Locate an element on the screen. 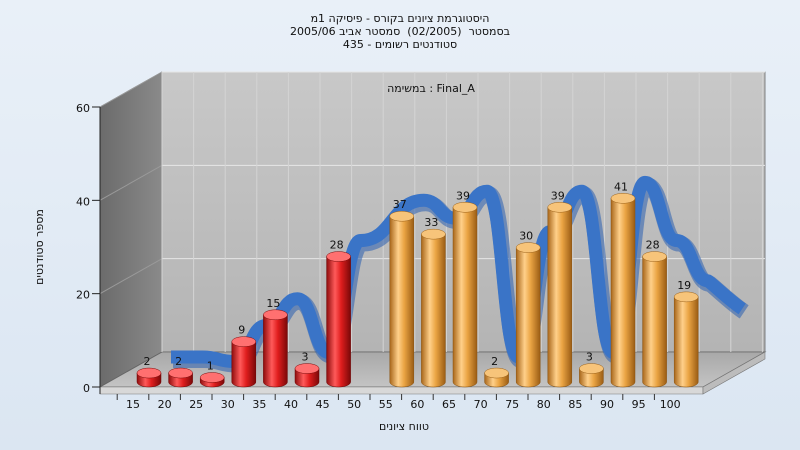 Image resolution: width=800 pixels, height=450 pixels. bar-value-label: 9 is located at coordinates (241, 330).